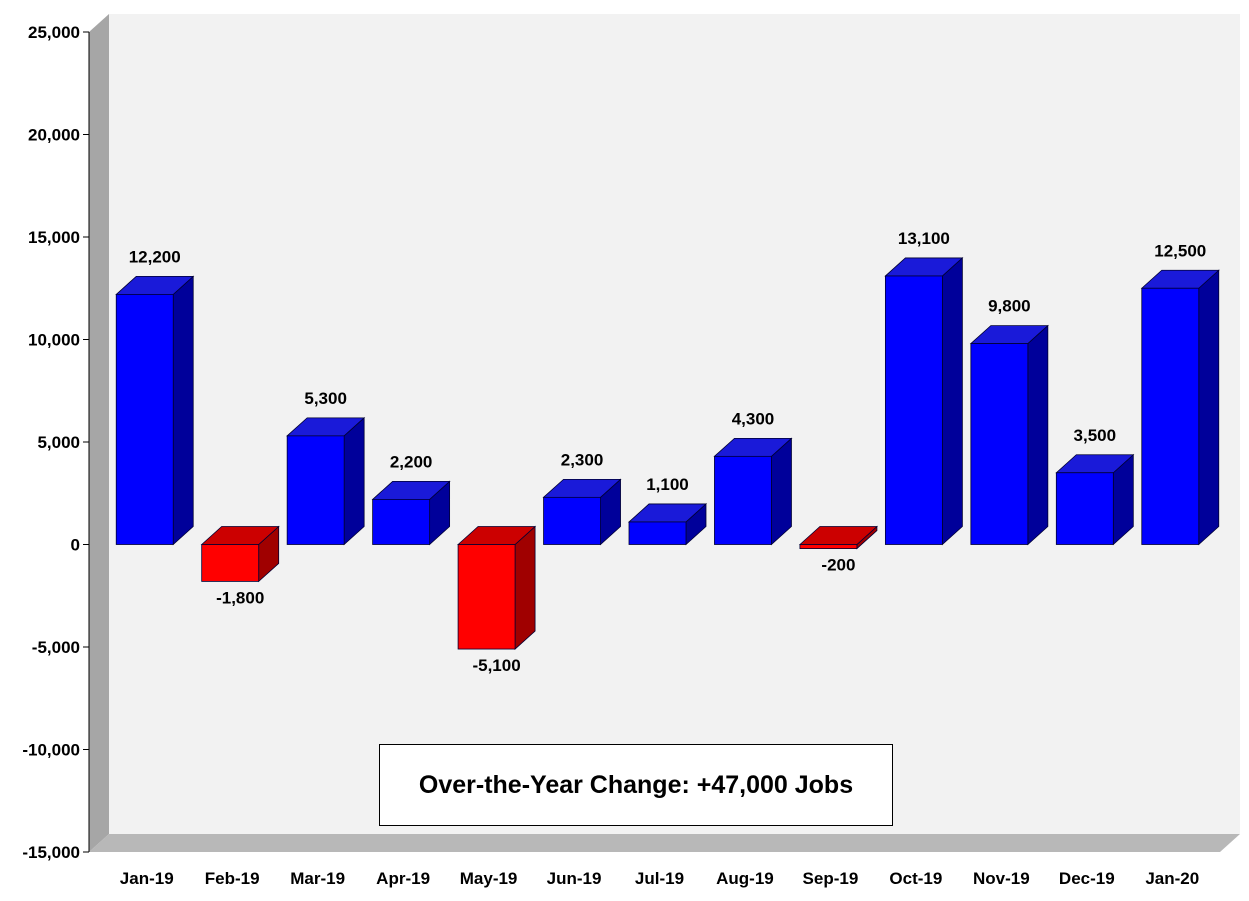 This screenshot has height=901, width=1249. What do you see at coordinates (1180, 250) in the screenshot?
I see `data-label: 12,500` at bounding box center [1180, 250].